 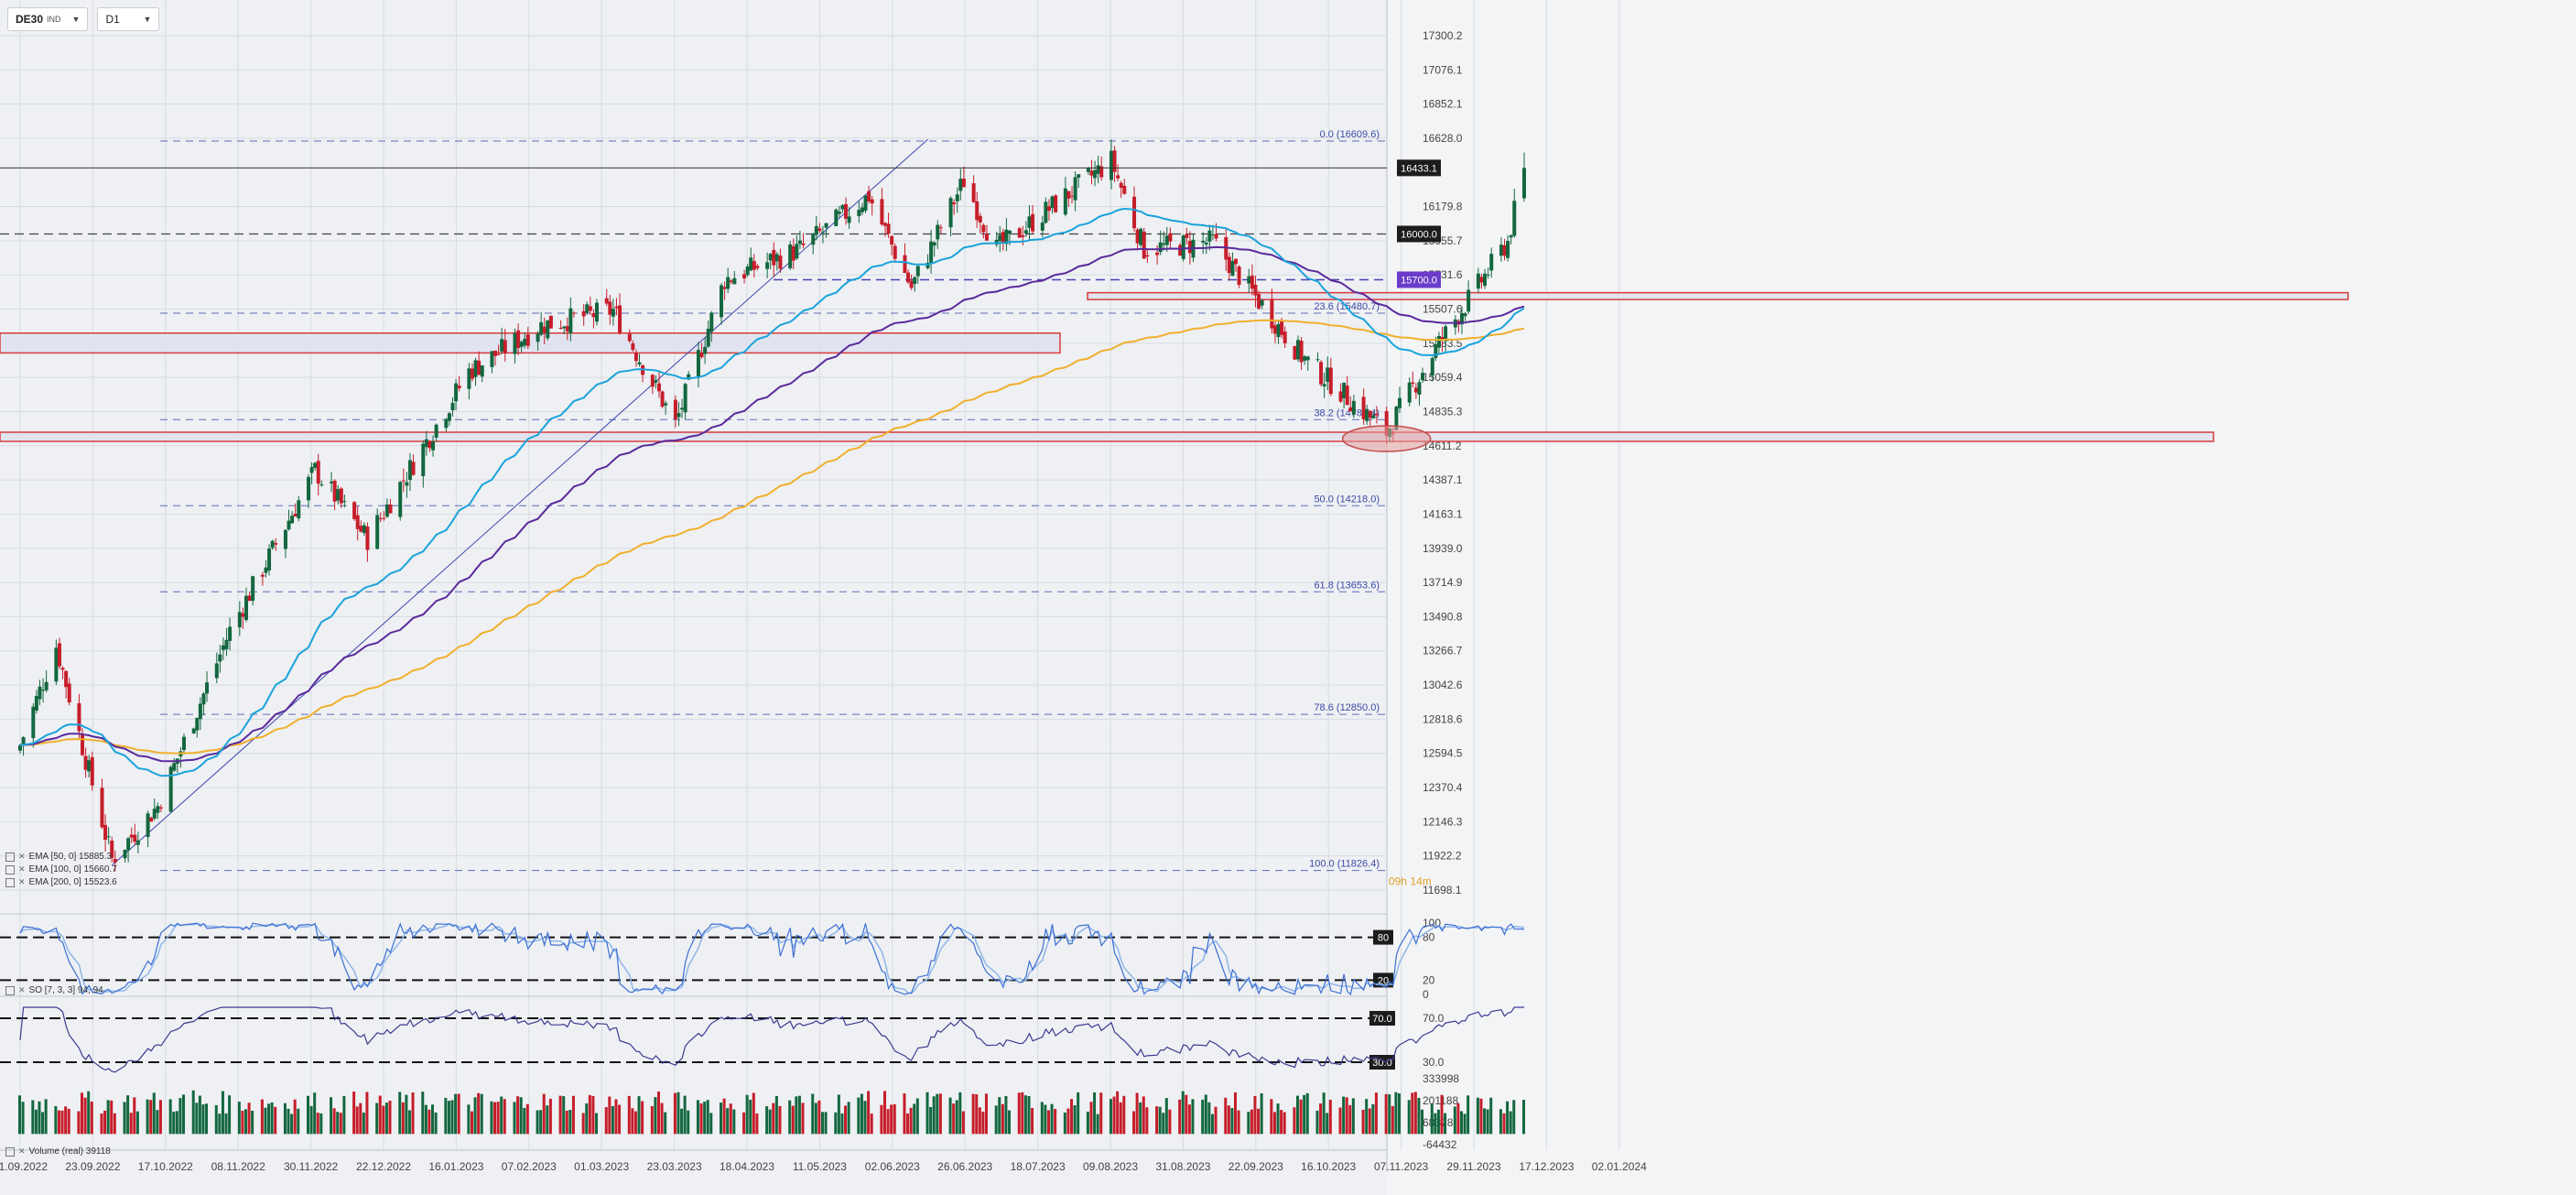 I want to click on stochastic-legend: ✕ SO [7, 3, 3] 94, 94, so click(x=54, y=990).